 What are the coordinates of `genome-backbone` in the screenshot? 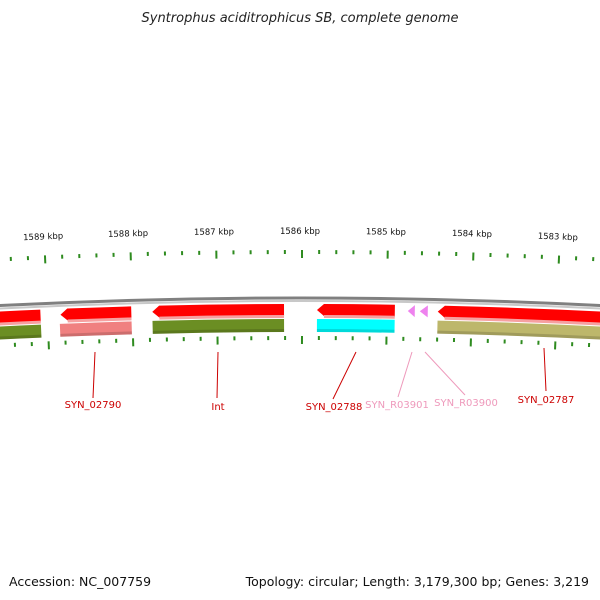 It's located at (300, 302).